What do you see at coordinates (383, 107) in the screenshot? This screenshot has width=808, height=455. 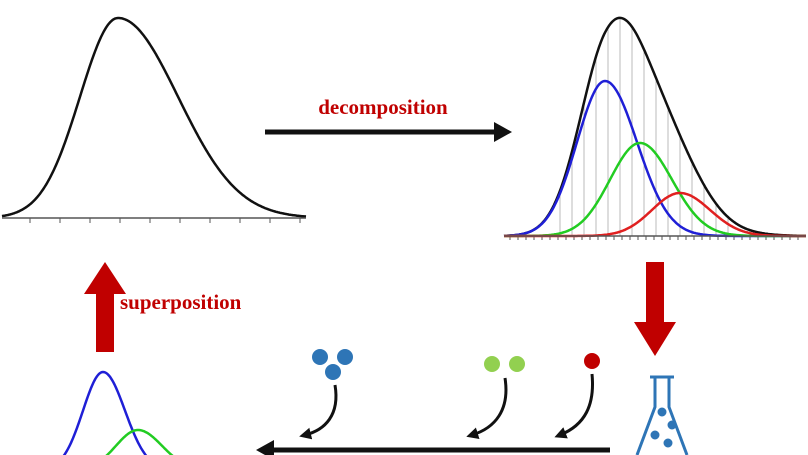 I see `decomposition-label: decomposition` at bounding box center [383, 107].